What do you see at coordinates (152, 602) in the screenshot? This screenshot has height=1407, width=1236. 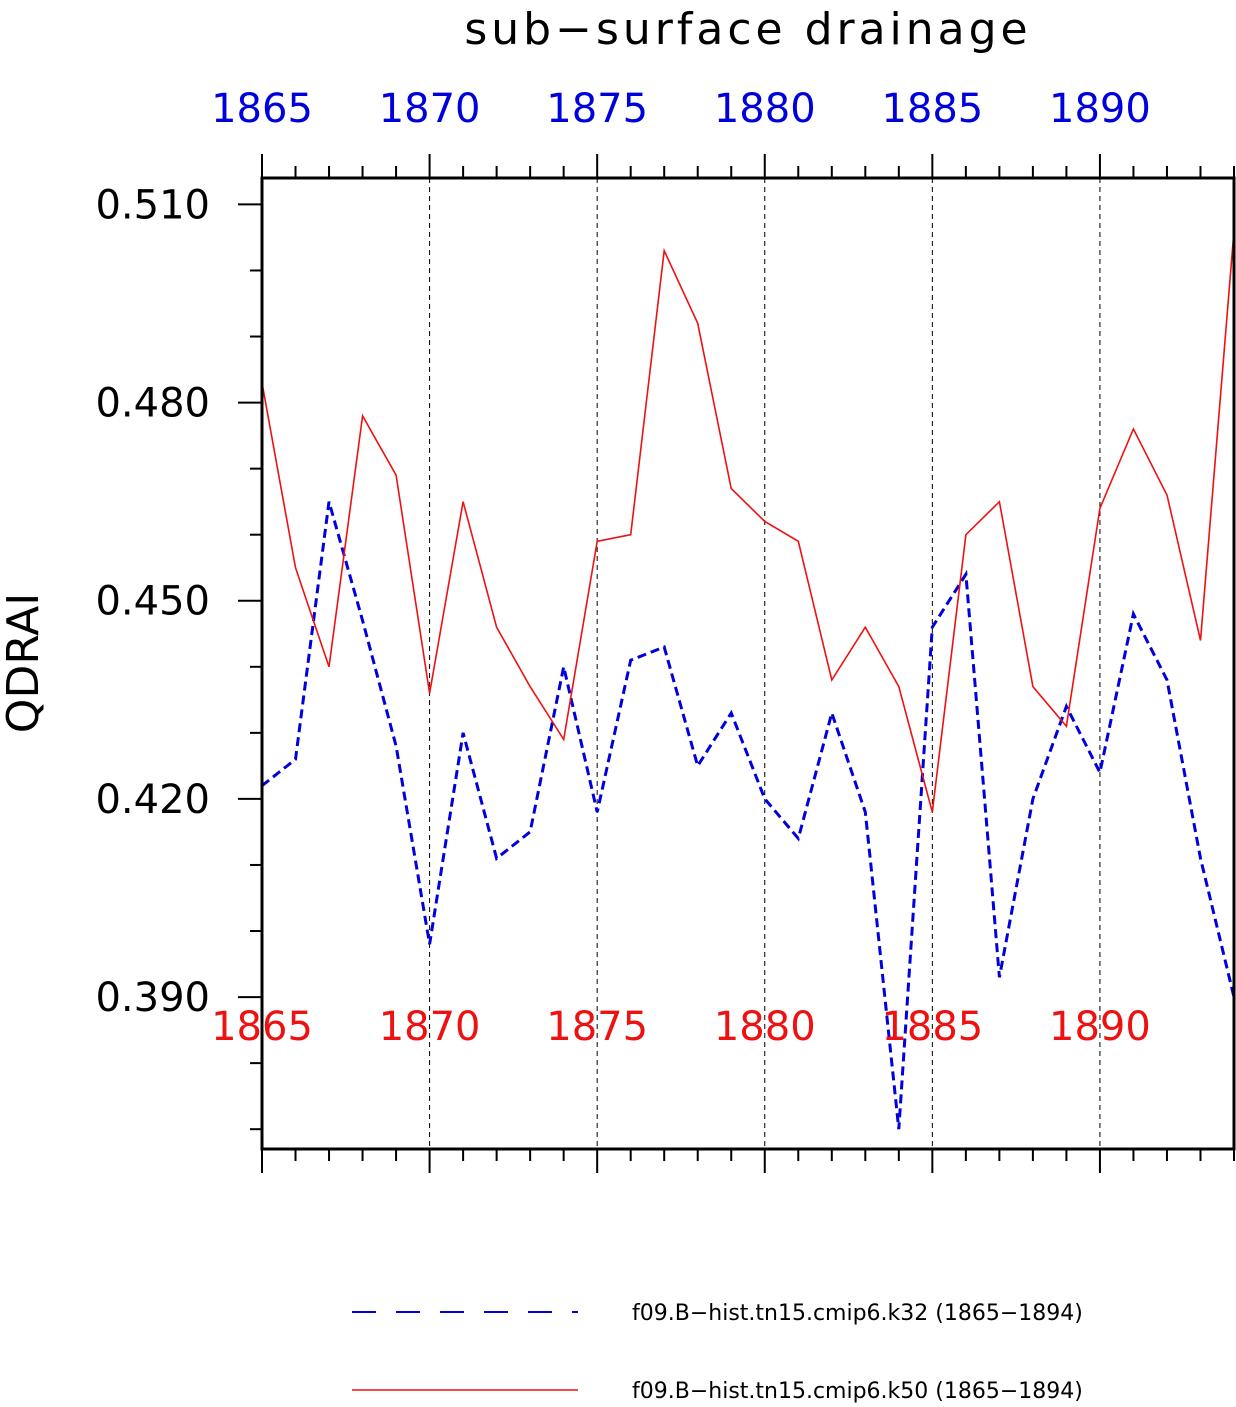 I see `y-tick-label-0.450: 0.450` at bounding box center [152, 602].